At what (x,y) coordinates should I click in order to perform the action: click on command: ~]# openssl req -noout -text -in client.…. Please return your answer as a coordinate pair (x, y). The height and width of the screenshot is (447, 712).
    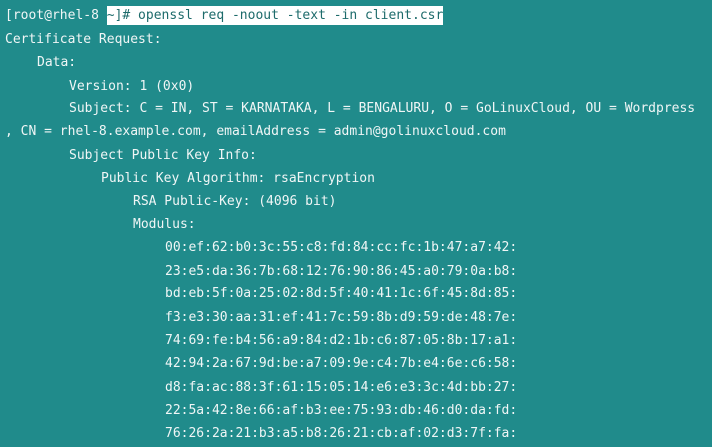
    Looking at the image, I should click on (275, 15).